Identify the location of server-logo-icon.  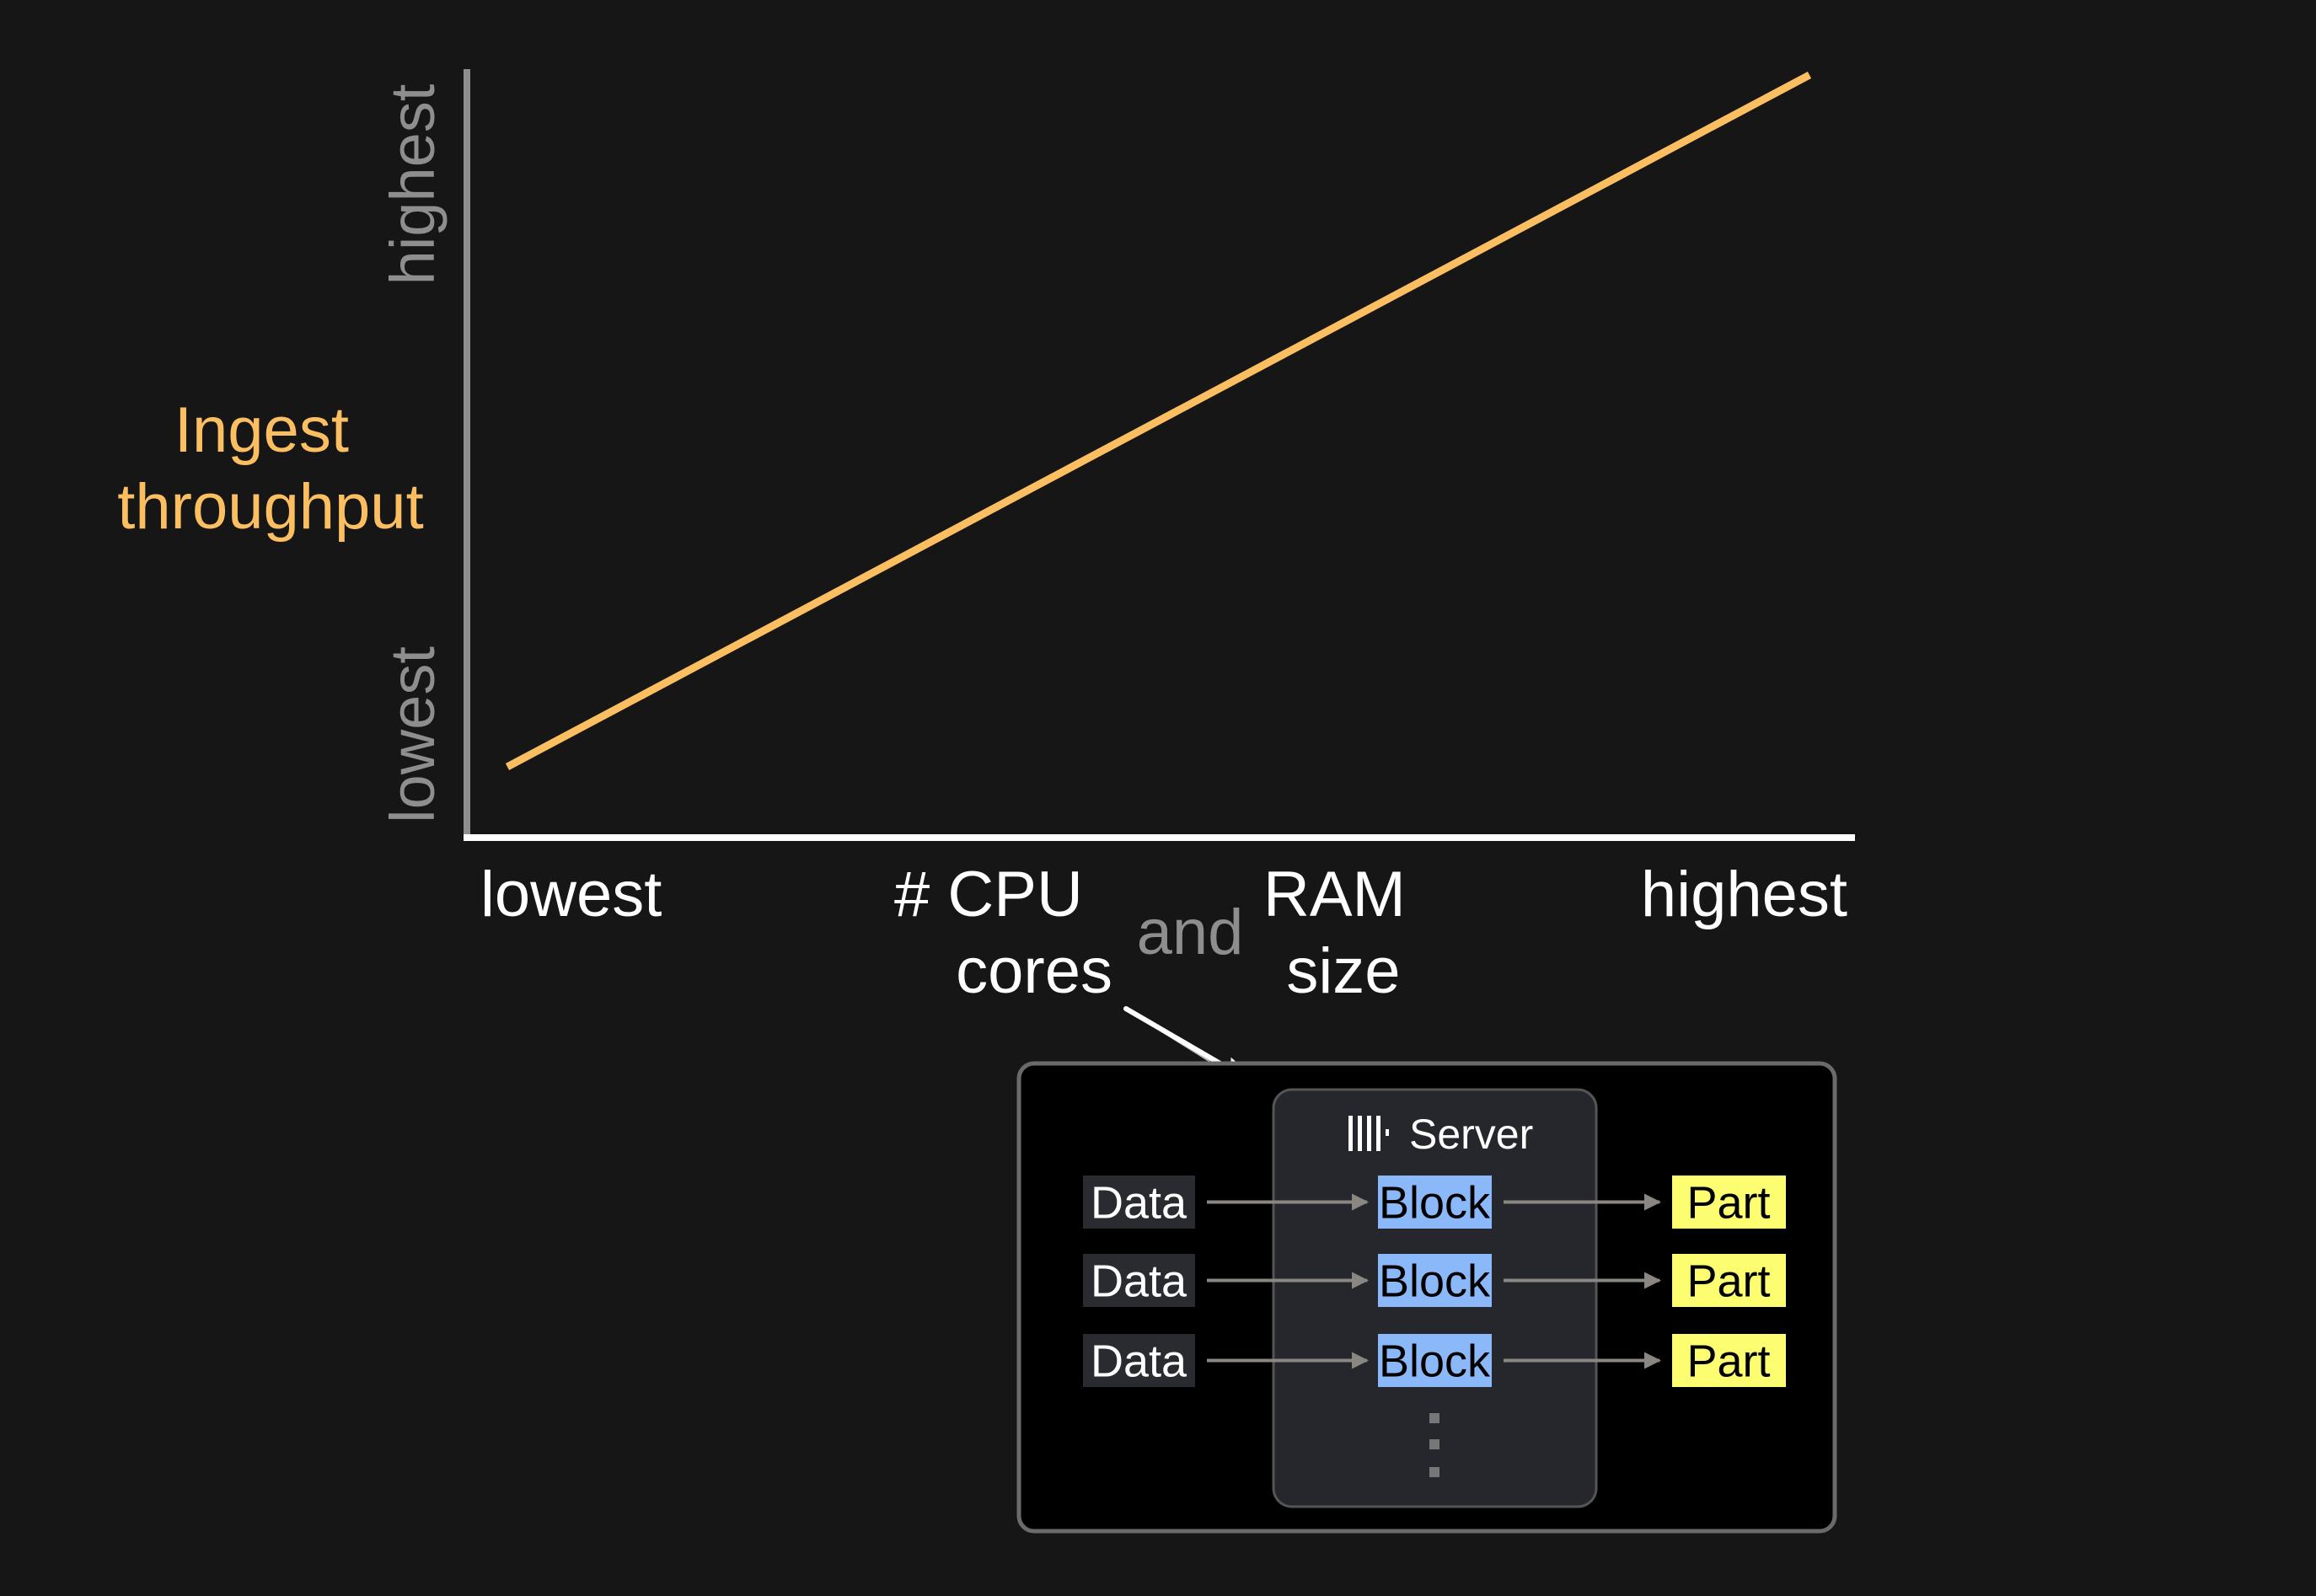
(1368, 1134).